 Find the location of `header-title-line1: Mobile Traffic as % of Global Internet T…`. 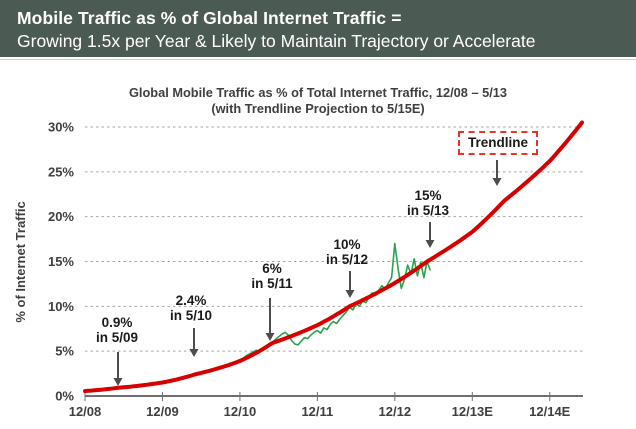

header-title-line1: Mobile Traffic as % of Global Internet T… is located at coordinates (209, 18).